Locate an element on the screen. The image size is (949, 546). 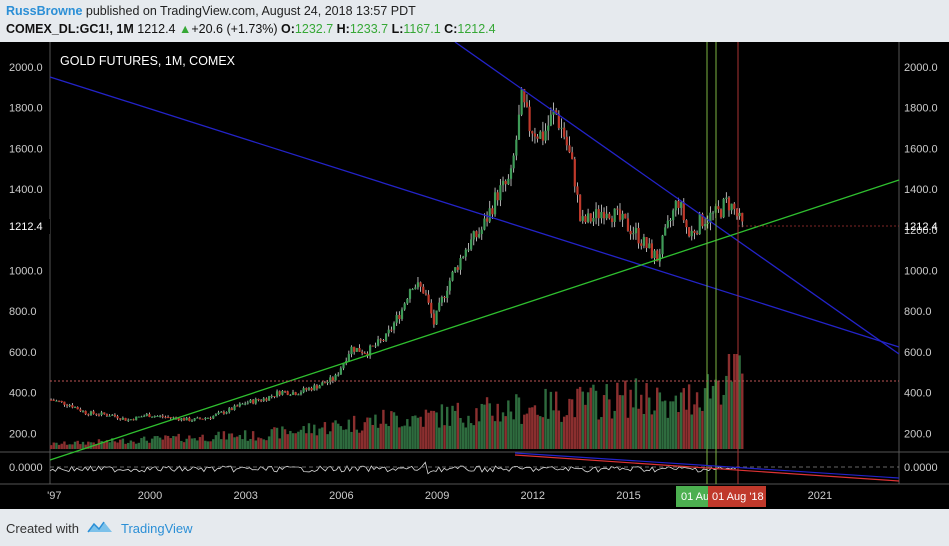
y-tick-label-right: 1800.0 is located at coordinates (921, 109).